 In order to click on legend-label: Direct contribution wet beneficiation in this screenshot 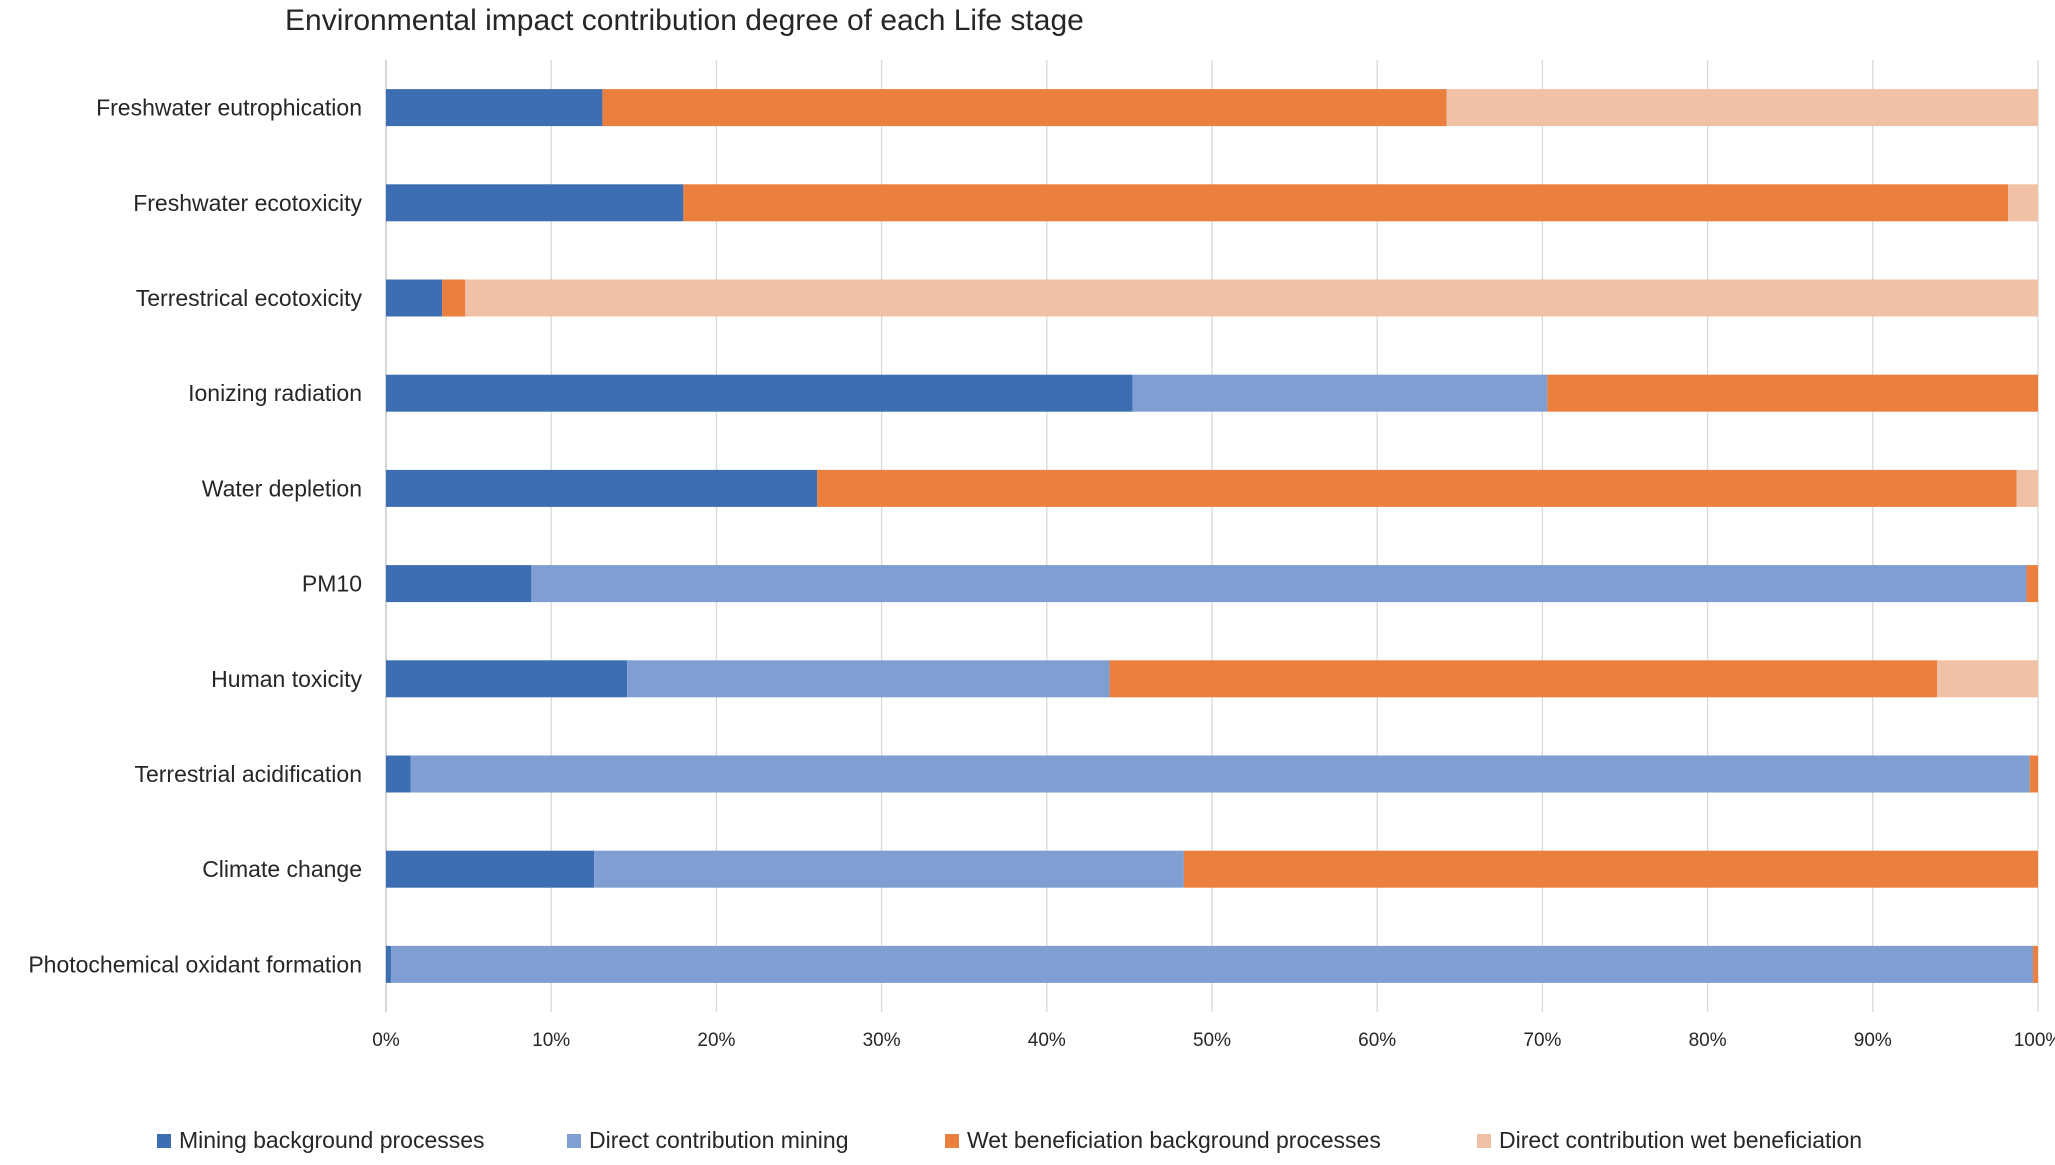, I will do `click(1680, 1140)`.